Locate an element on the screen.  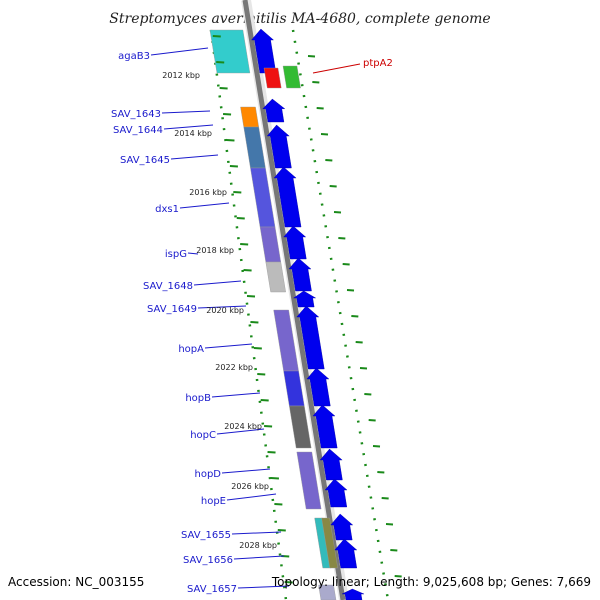
gene-label-ispg: ispG is located at coordinates (176, 254).